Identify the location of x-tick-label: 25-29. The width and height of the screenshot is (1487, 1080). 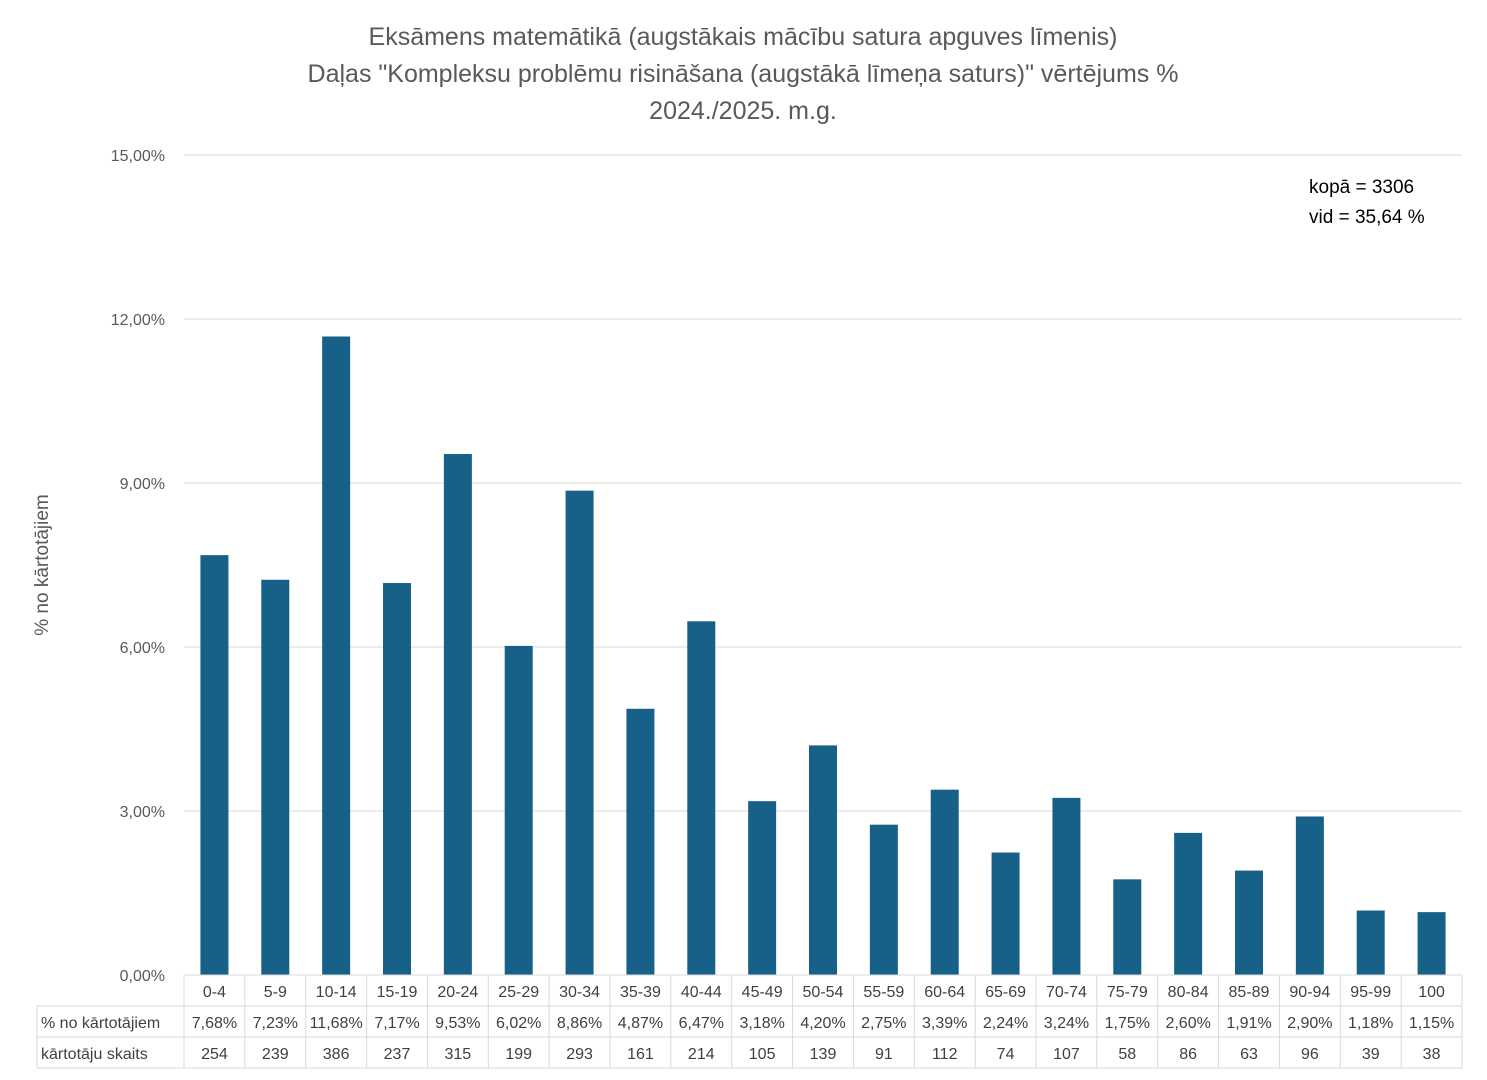
(518, 992).